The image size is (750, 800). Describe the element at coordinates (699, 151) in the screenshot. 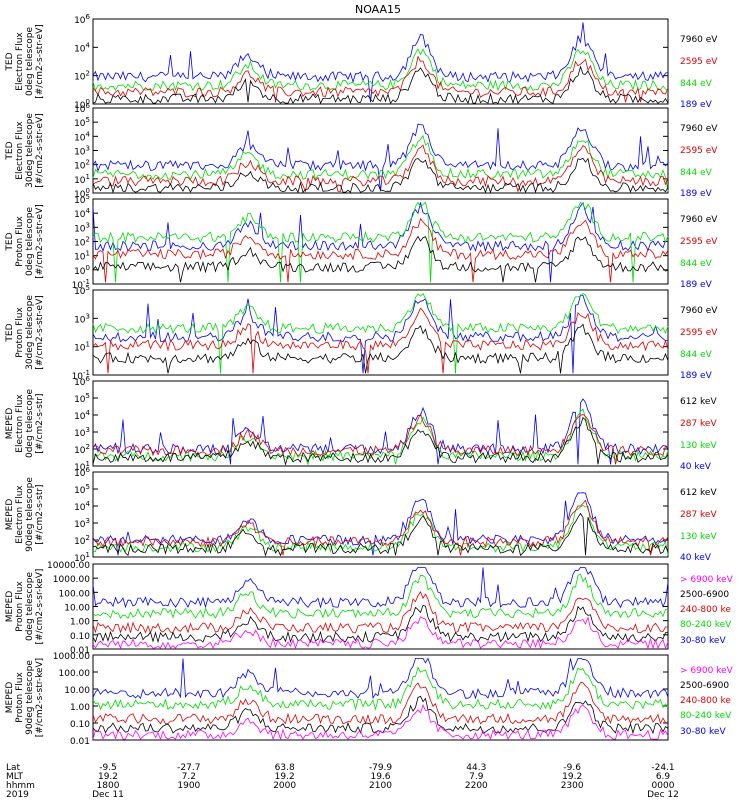

I see `legend-entry: 2595 eV` at that location.